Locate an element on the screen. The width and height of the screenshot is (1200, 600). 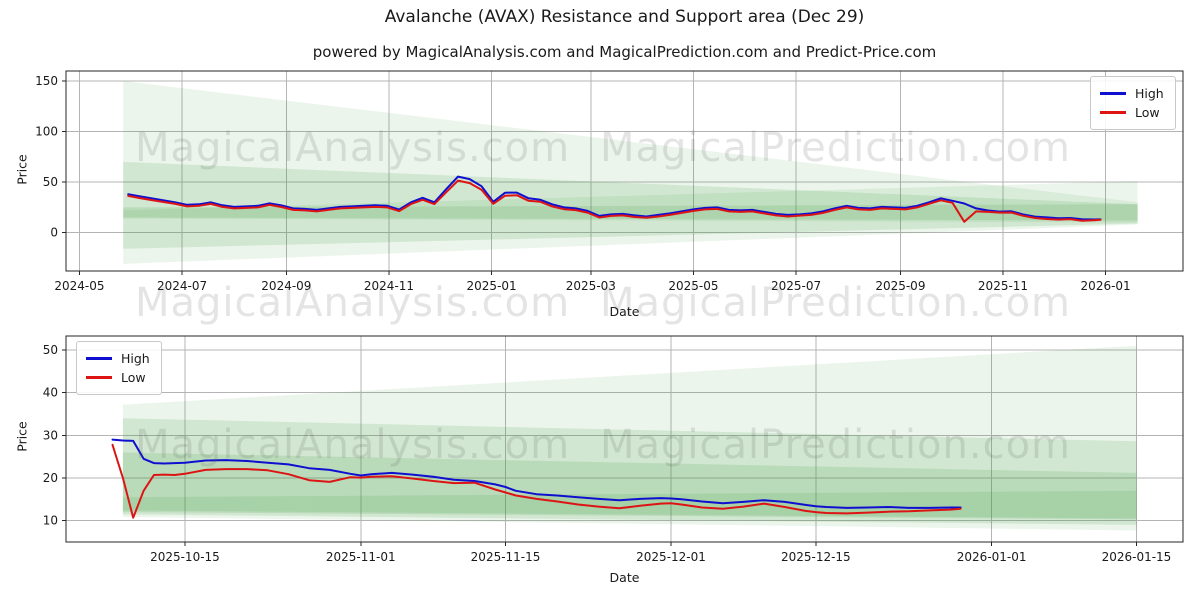
x-tick-label: 2026-01-15 is located at coordinates (1137, 557).